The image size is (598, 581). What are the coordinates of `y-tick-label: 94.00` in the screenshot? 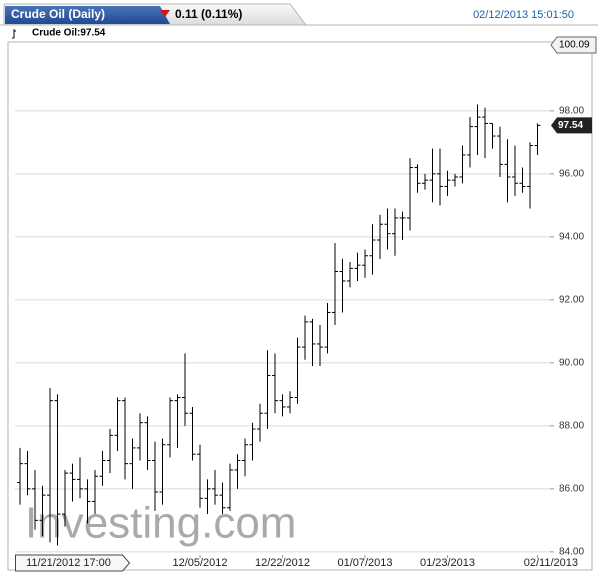 It's located at (571, 236).